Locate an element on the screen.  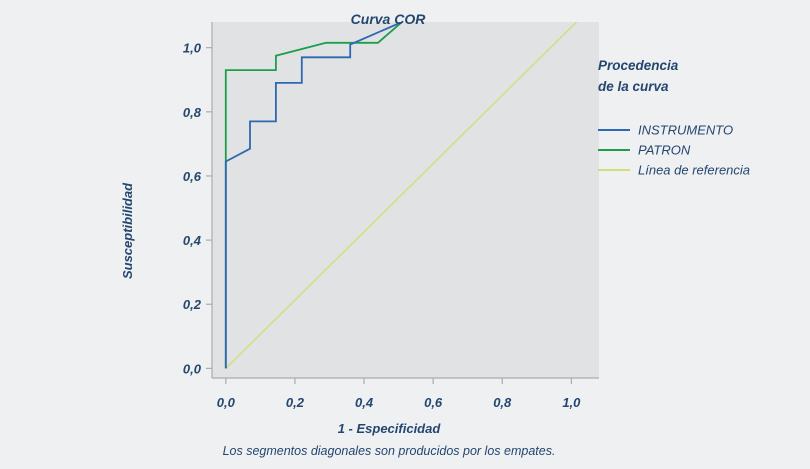
chart-title: Curva COR is located at coordinates (389, 19).